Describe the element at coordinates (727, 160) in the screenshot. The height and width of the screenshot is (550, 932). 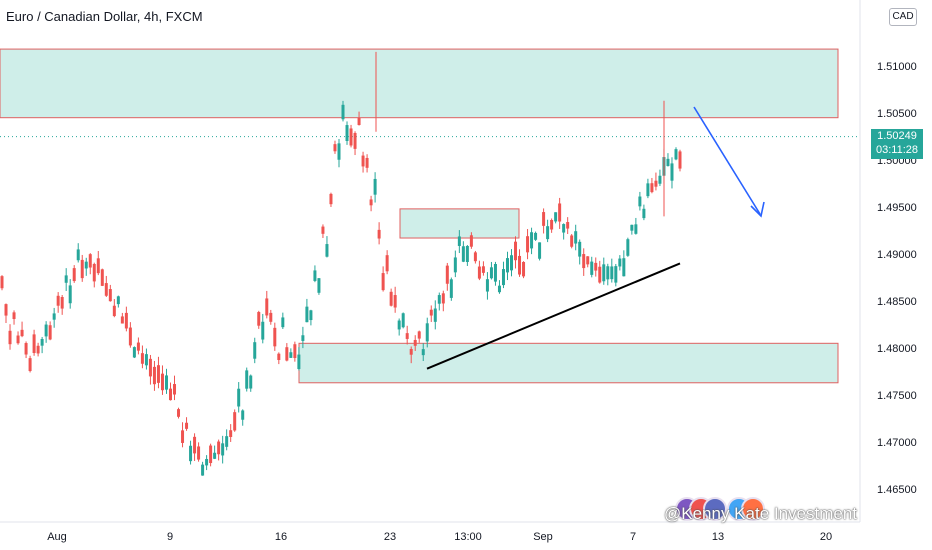
I see `forecast-arrow` at that location.